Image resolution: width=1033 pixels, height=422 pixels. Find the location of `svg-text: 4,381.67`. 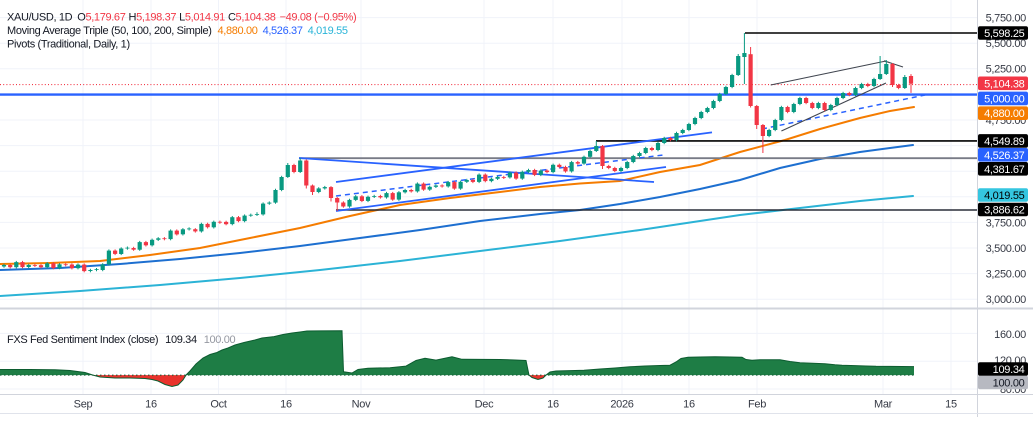

svg-text: 4,381.67 is located at coordinates (1004, 170).